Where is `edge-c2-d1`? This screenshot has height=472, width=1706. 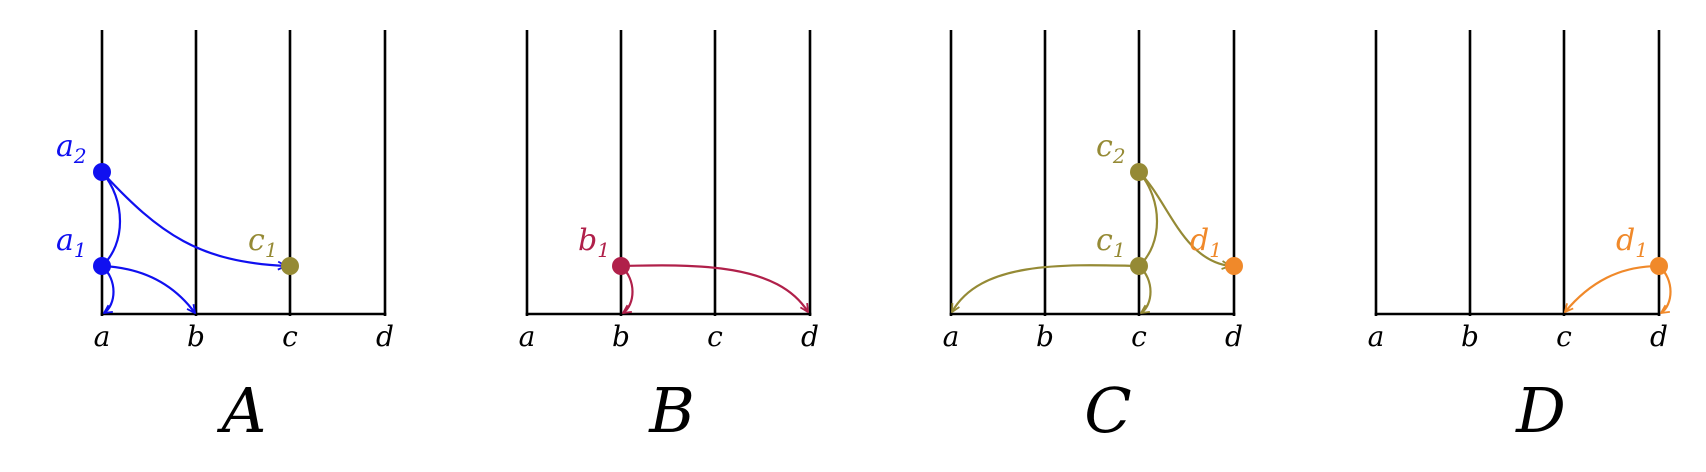 edge-c2-d1 is located at coordinates (1184, 218).